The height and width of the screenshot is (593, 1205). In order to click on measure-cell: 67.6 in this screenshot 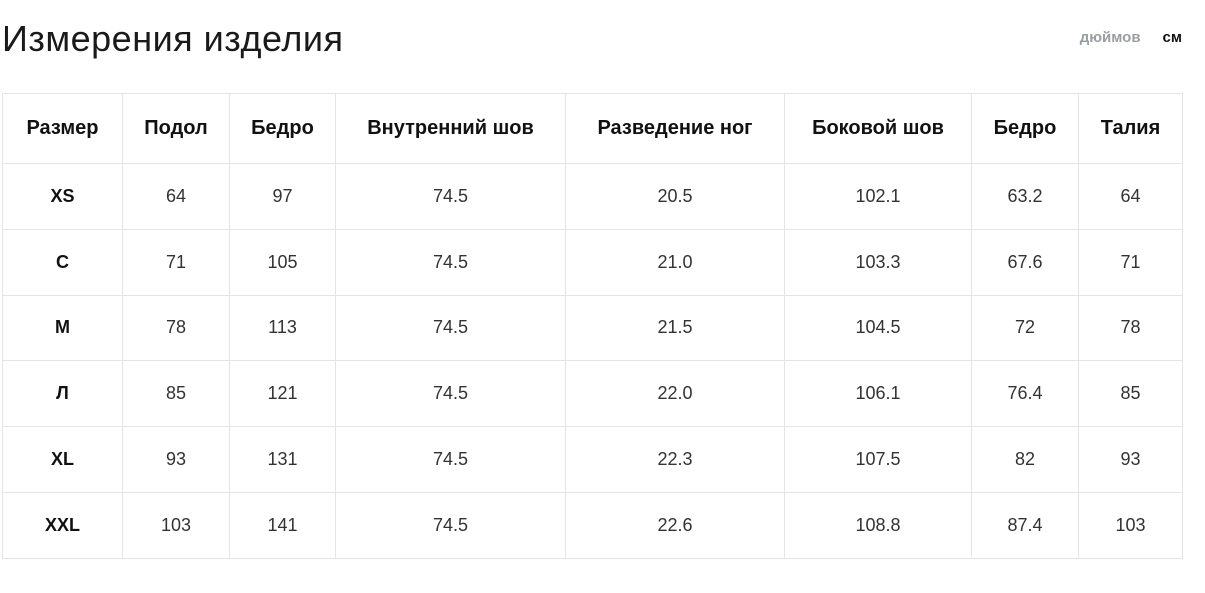, I will do `click(1025, 262)`.